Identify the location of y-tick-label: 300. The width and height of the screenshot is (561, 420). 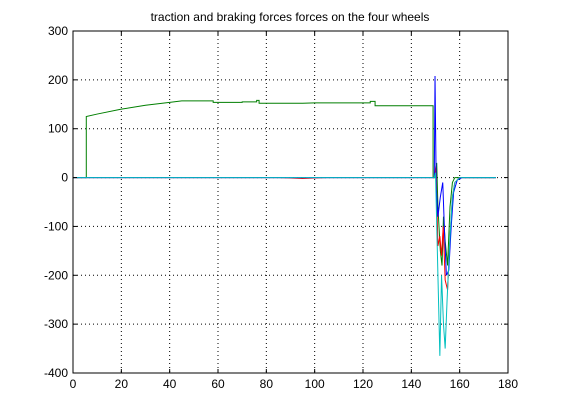
(58, 31).